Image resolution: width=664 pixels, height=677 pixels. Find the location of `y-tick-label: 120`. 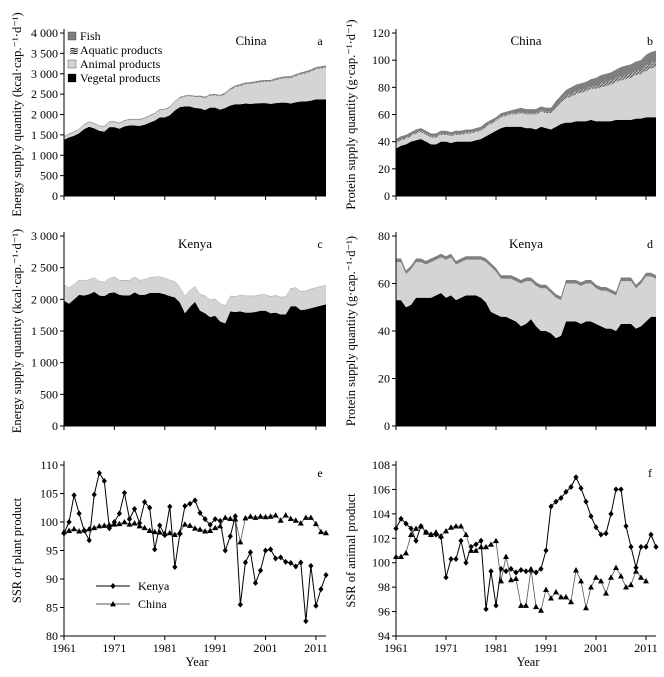

y-tick-label: 120 is located at coordinates (381, 33).